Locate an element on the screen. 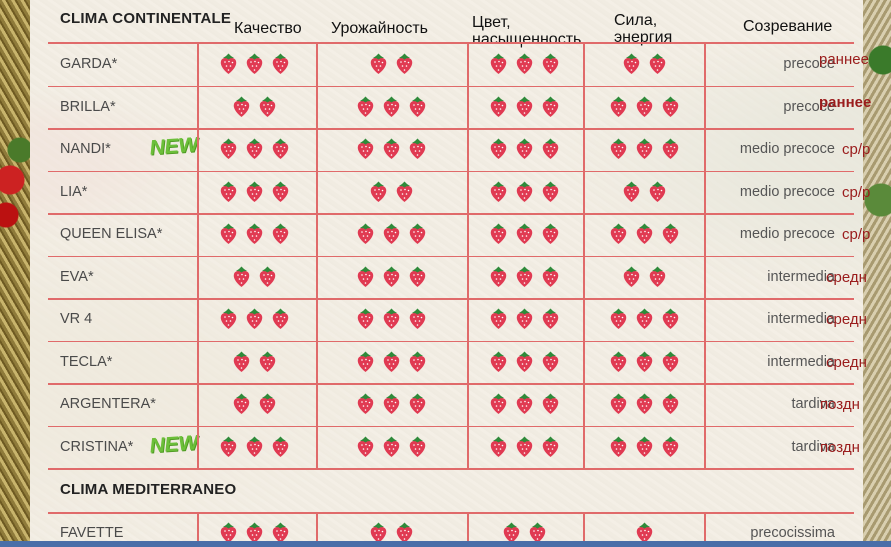  header-color: Цвет, насыщенность is located at coordinates (527, 31).